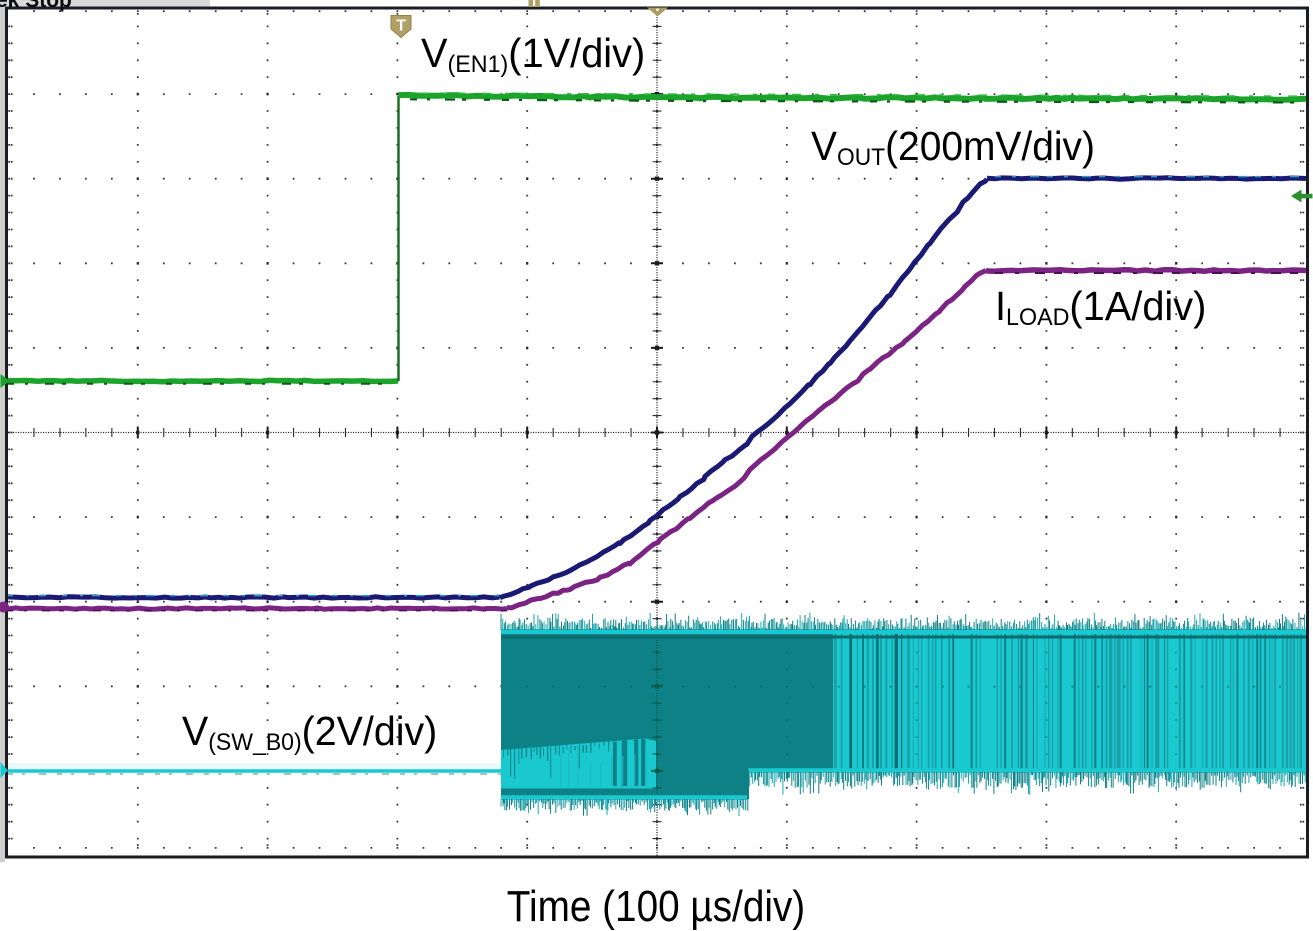 The height and width of the screenshot is (931, 1313). What do you see at coordinates (401, 26) in the screenshot?
I see `svg-text: T` at bounding box center [401, 26].